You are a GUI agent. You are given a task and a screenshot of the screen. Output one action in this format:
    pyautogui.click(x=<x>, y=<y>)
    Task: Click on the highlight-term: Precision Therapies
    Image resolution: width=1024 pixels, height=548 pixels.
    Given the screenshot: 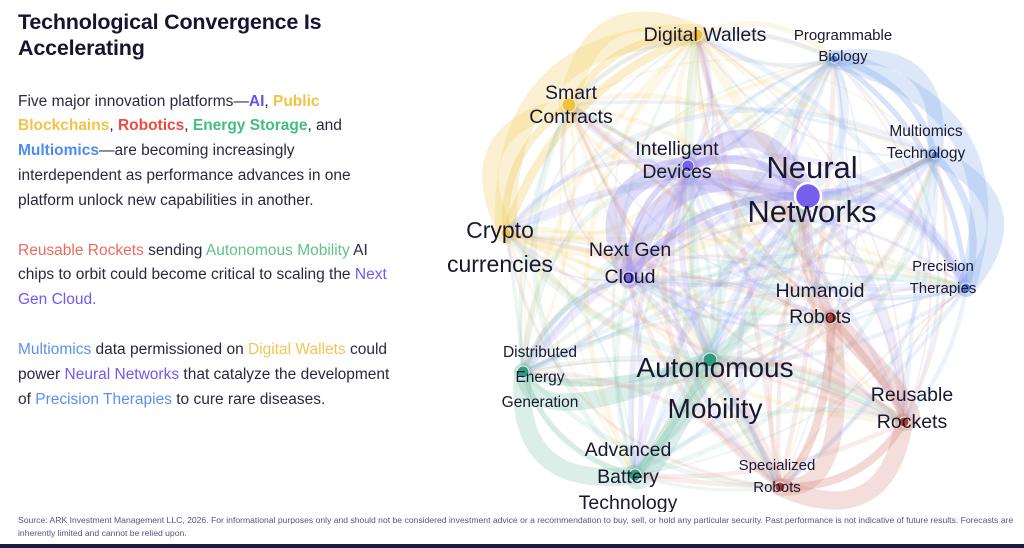 What is the action you would take?
    pyautogui.click(x=103, y=399)
    